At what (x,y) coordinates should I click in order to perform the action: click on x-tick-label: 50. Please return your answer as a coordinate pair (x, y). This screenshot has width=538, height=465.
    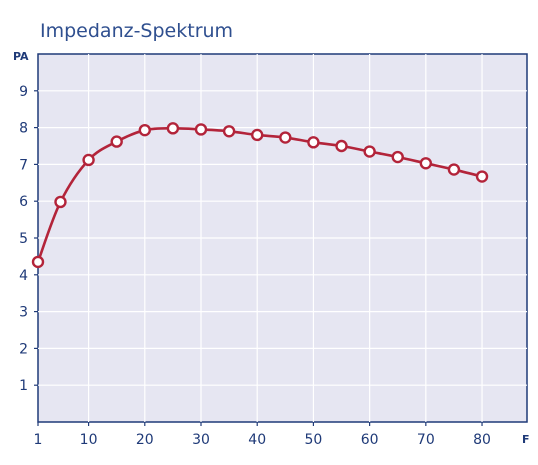
    Looking at the image, I should click on (313, 440).